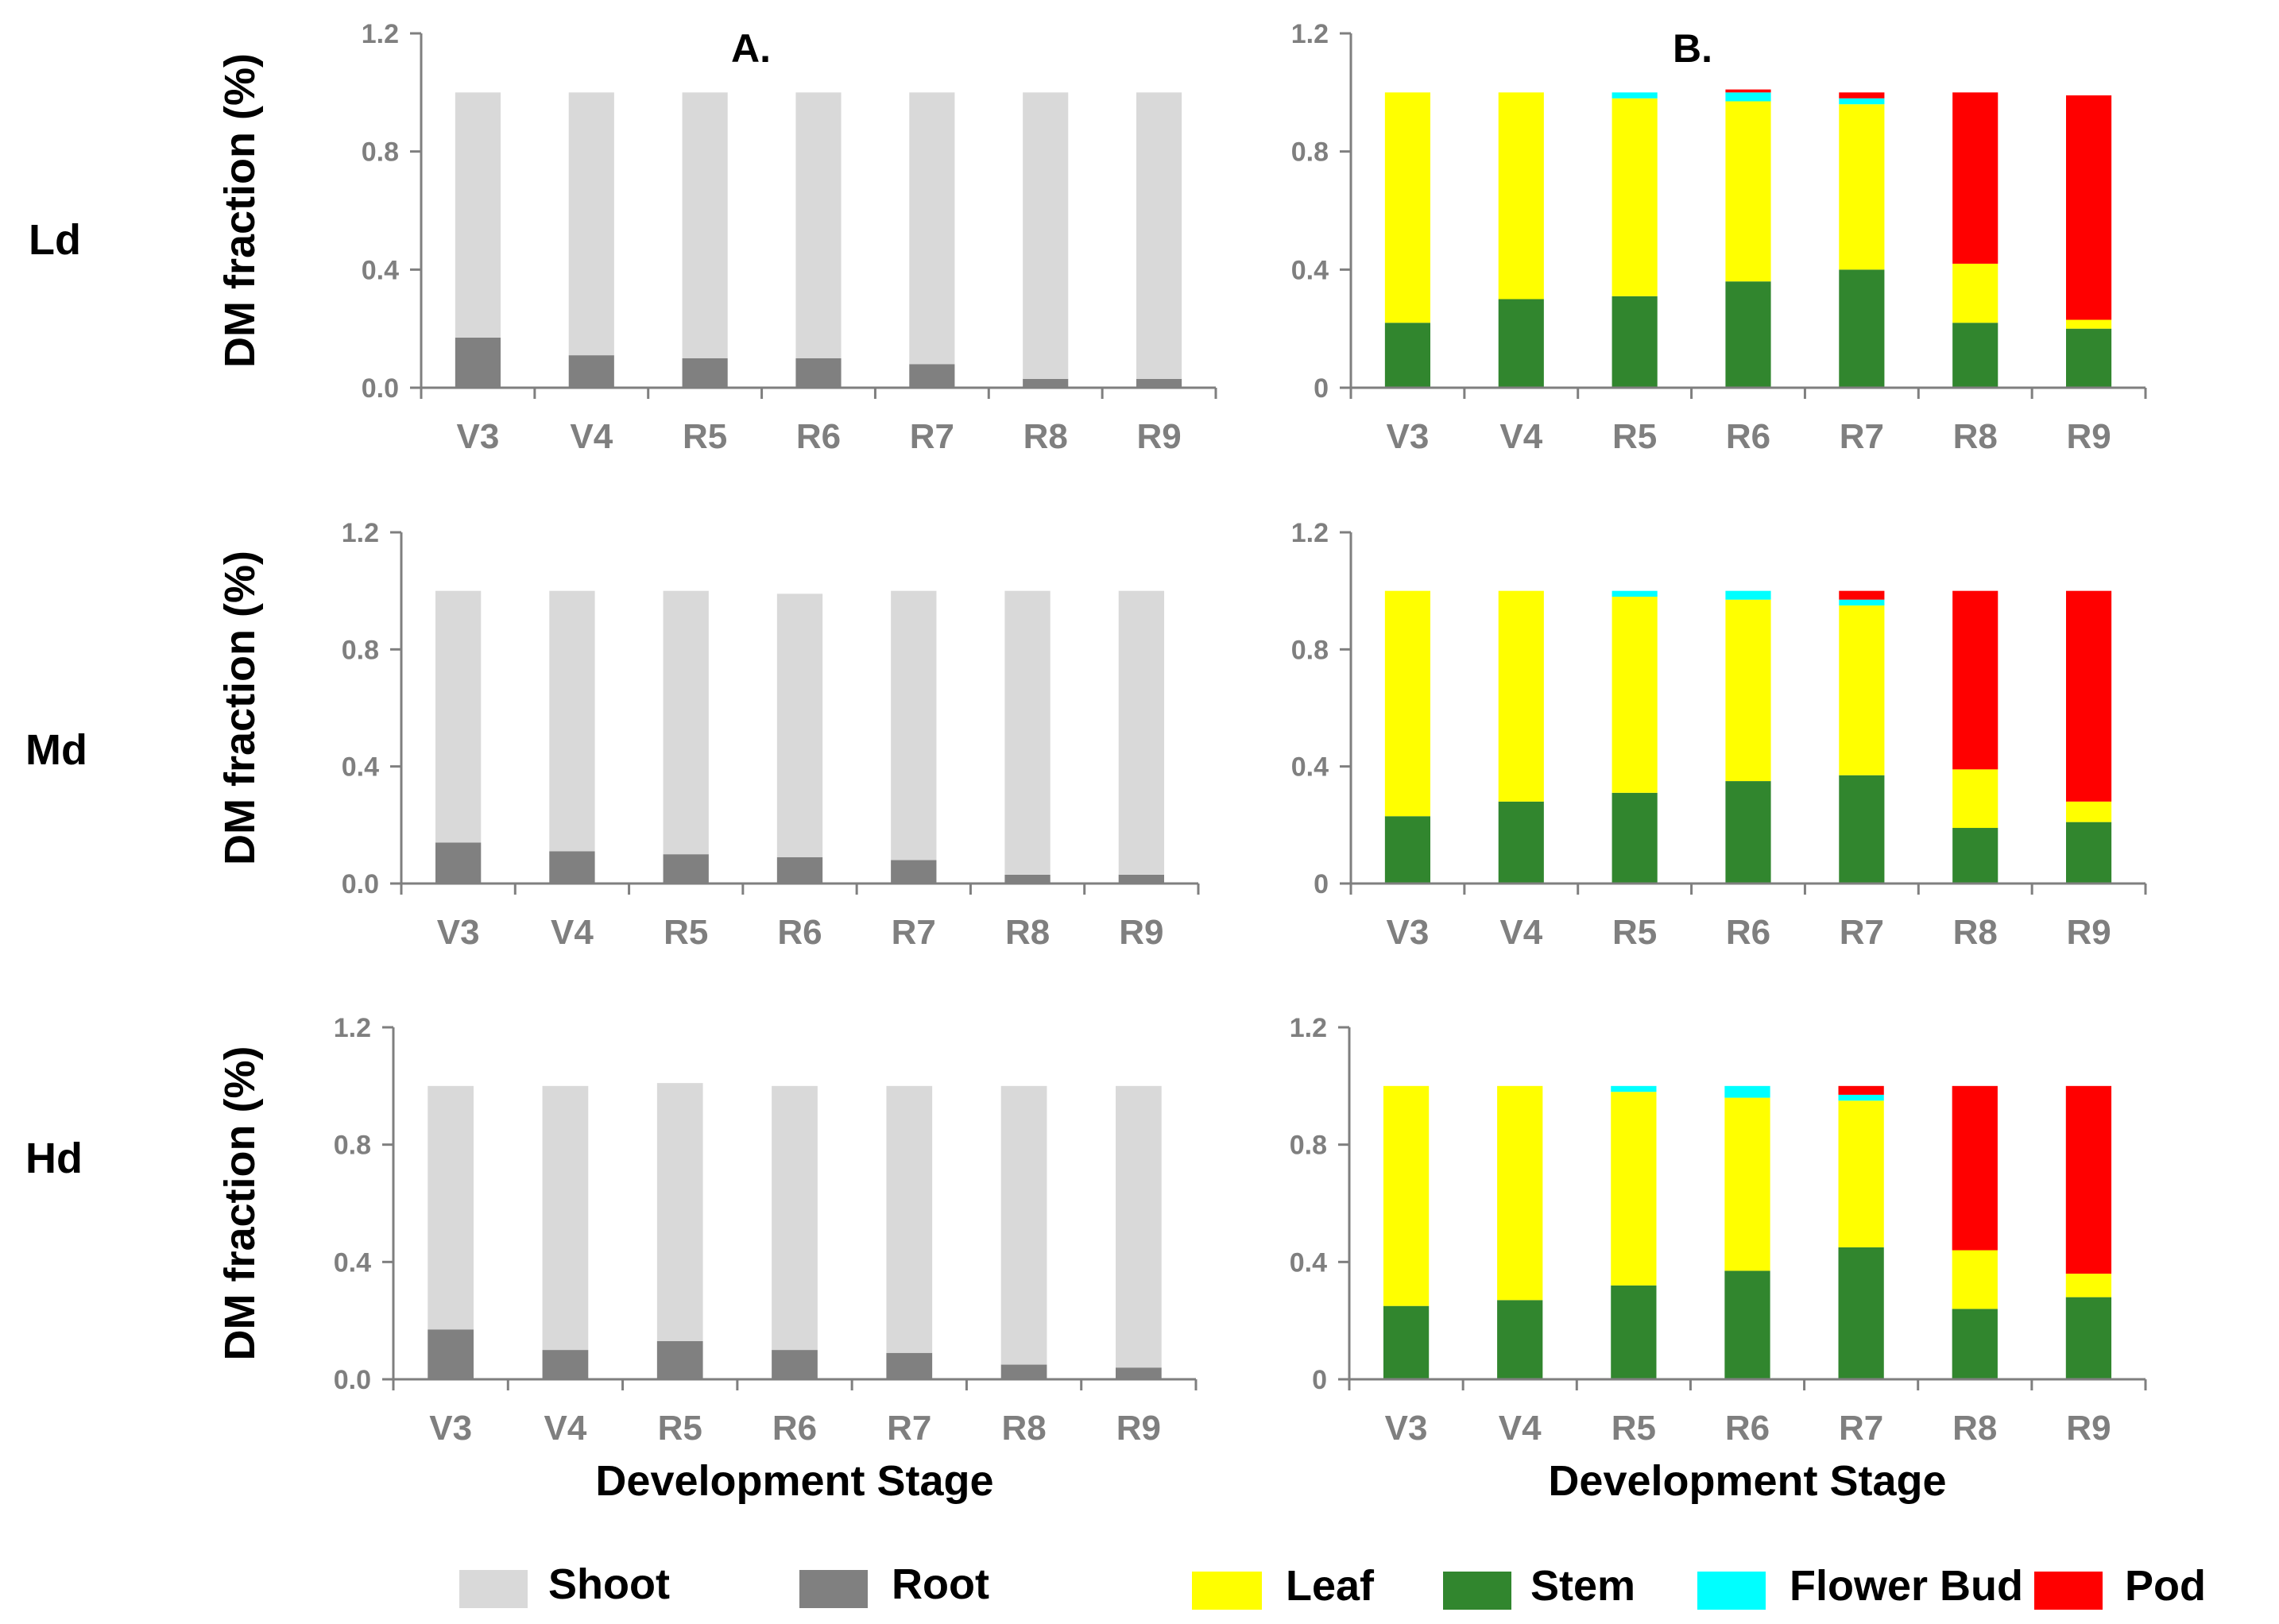  I want to click on legend-swatch-flower-bud, so click(1731, 1591).